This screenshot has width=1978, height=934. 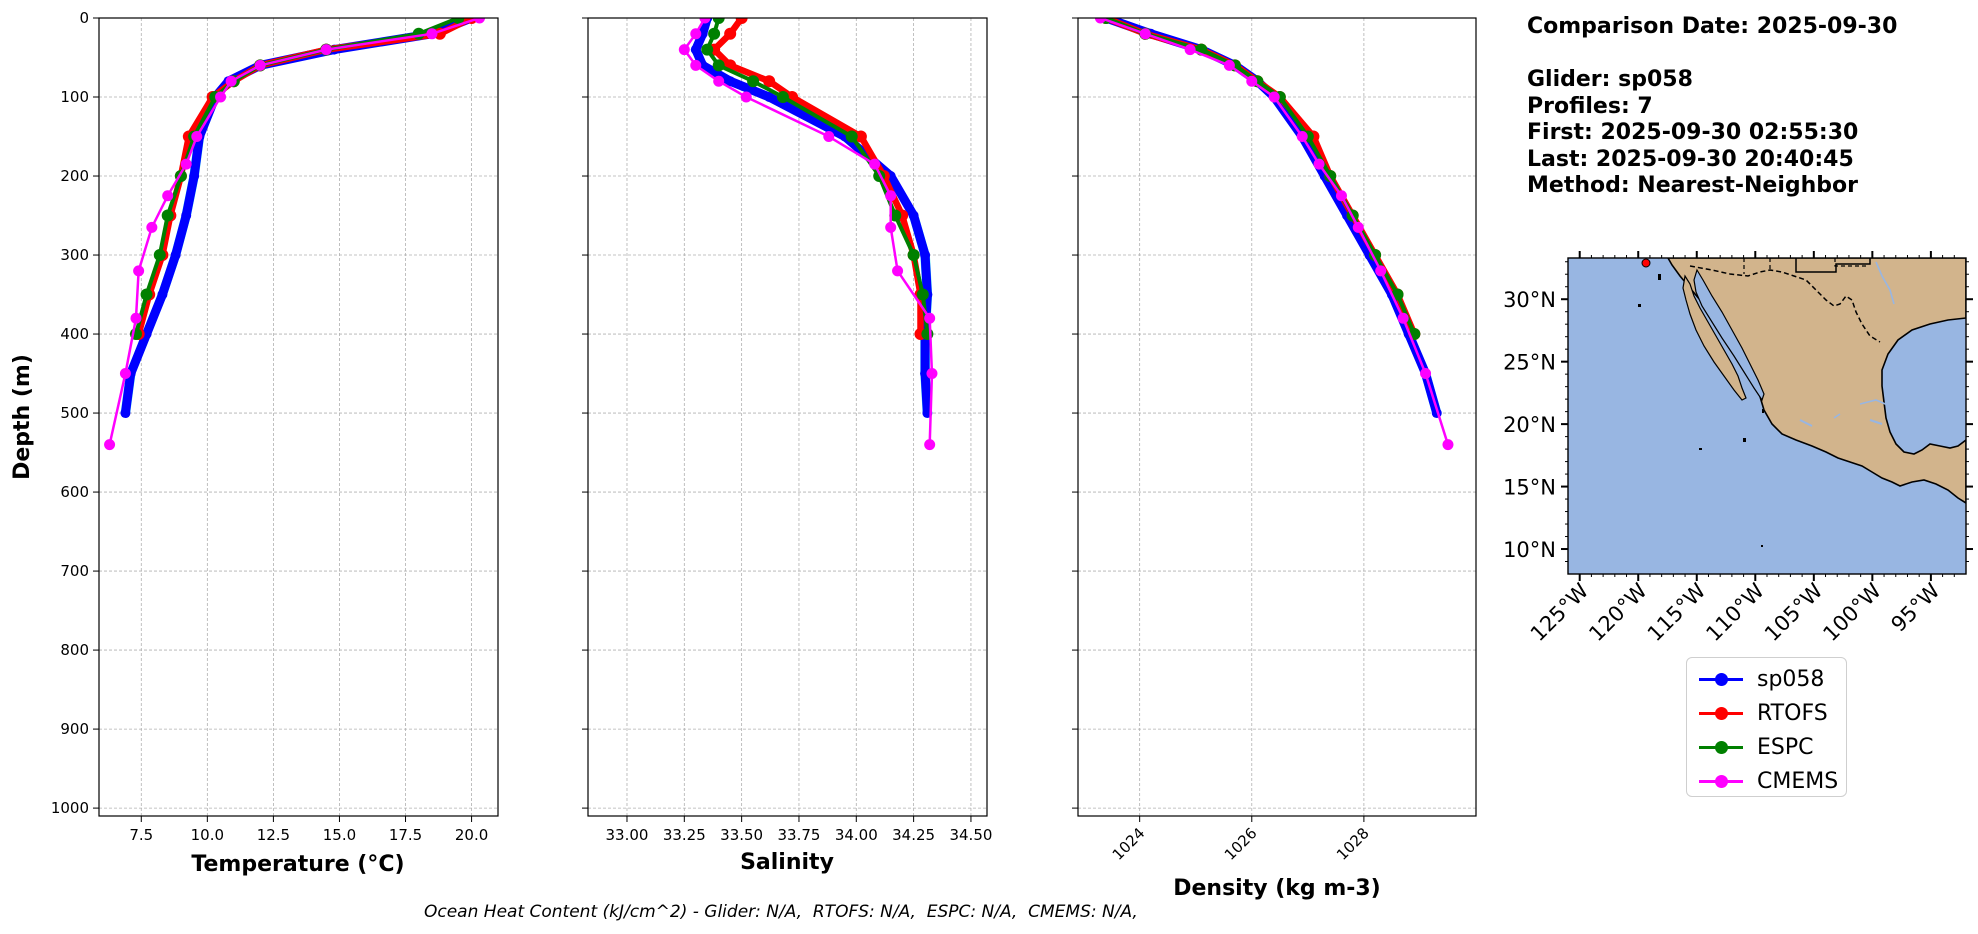 I want to click on series-cmems, so click(x=295, y=234).